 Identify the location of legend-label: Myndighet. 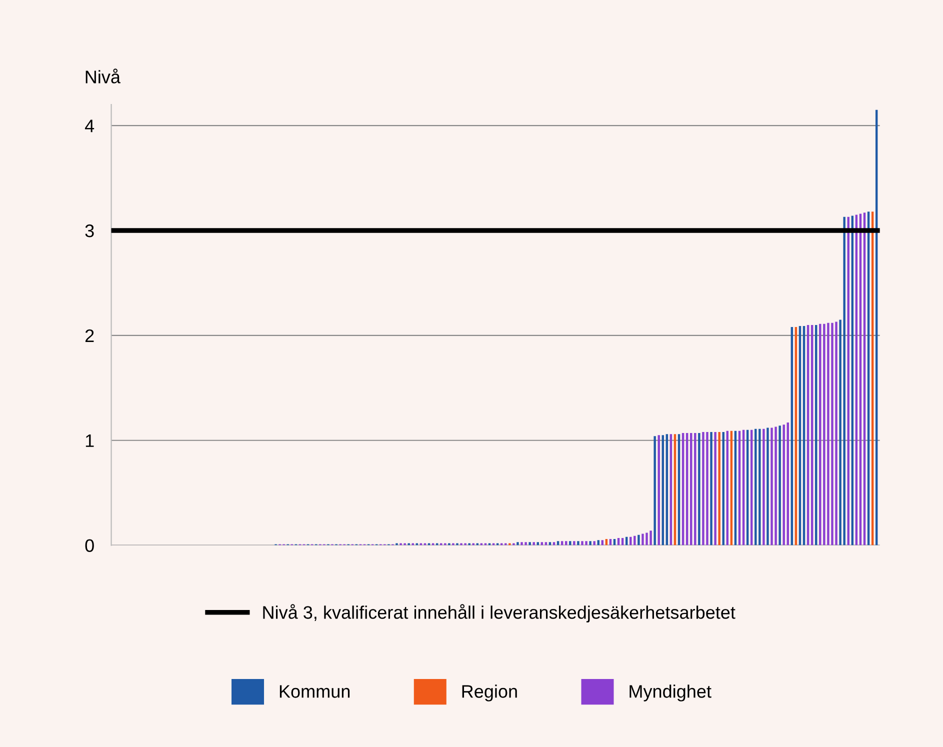
(671, 693).